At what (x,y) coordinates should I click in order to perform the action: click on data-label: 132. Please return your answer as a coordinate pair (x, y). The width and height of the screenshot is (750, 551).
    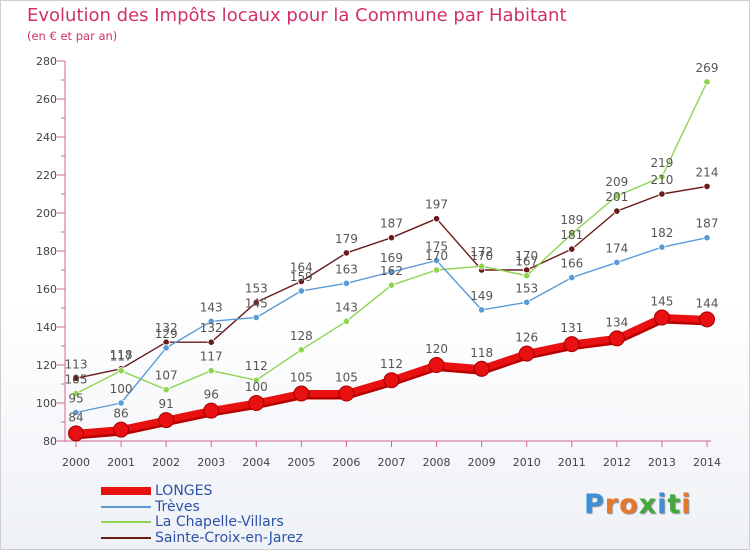
    Looking at the image, I should click on (166, 328).